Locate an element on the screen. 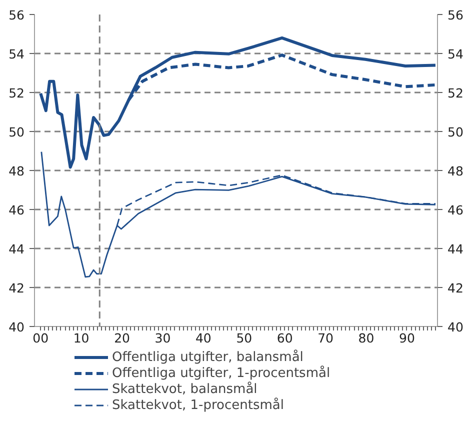 The image size is (471, 425). y2-tick-label: 50 is located at coordinates (456, 132).